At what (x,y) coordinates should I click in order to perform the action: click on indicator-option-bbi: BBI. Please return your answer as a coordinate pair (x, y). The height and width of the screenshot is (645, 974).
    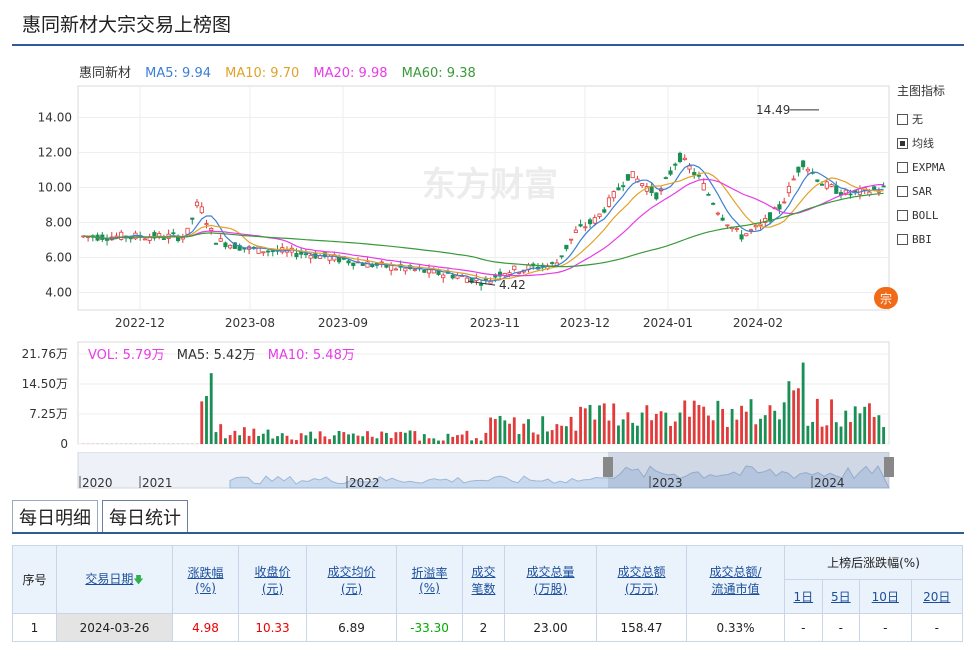
    Looking at the image, I should click on (921, 239).